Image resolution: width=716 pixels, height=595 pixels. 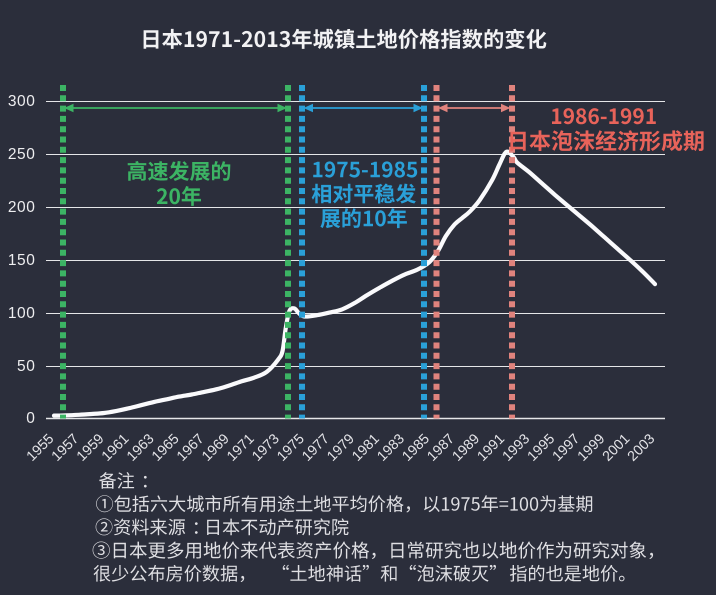 What do you see at coordinates (22, 154) in the screenshot?
I see `svg-text: 250` at bounding box center [22, 154].